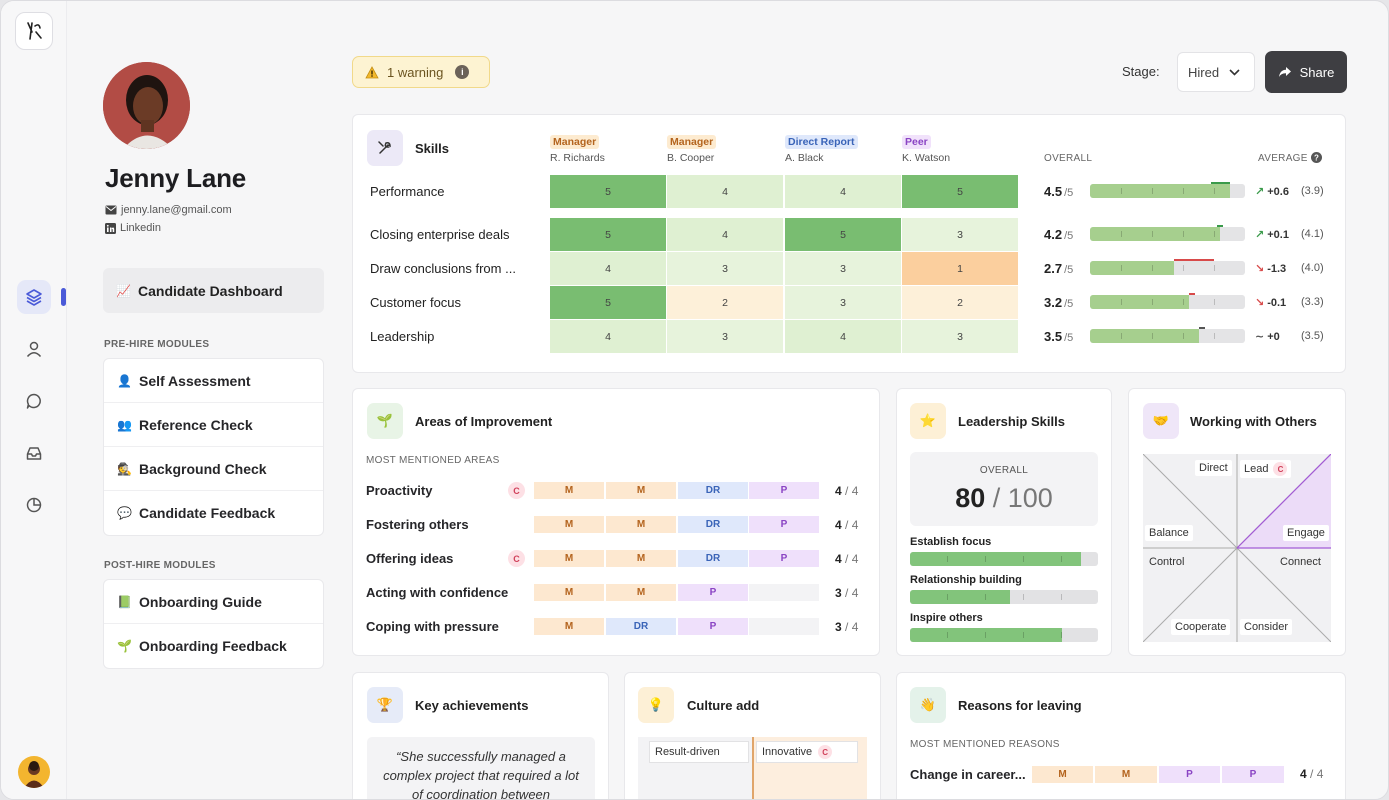 The image size is (1389, 800). What do you see at coordinates (1161, 421) in the screenshot?
I see `handshake-icon: 🤝` at bounding box center [1161, 421].